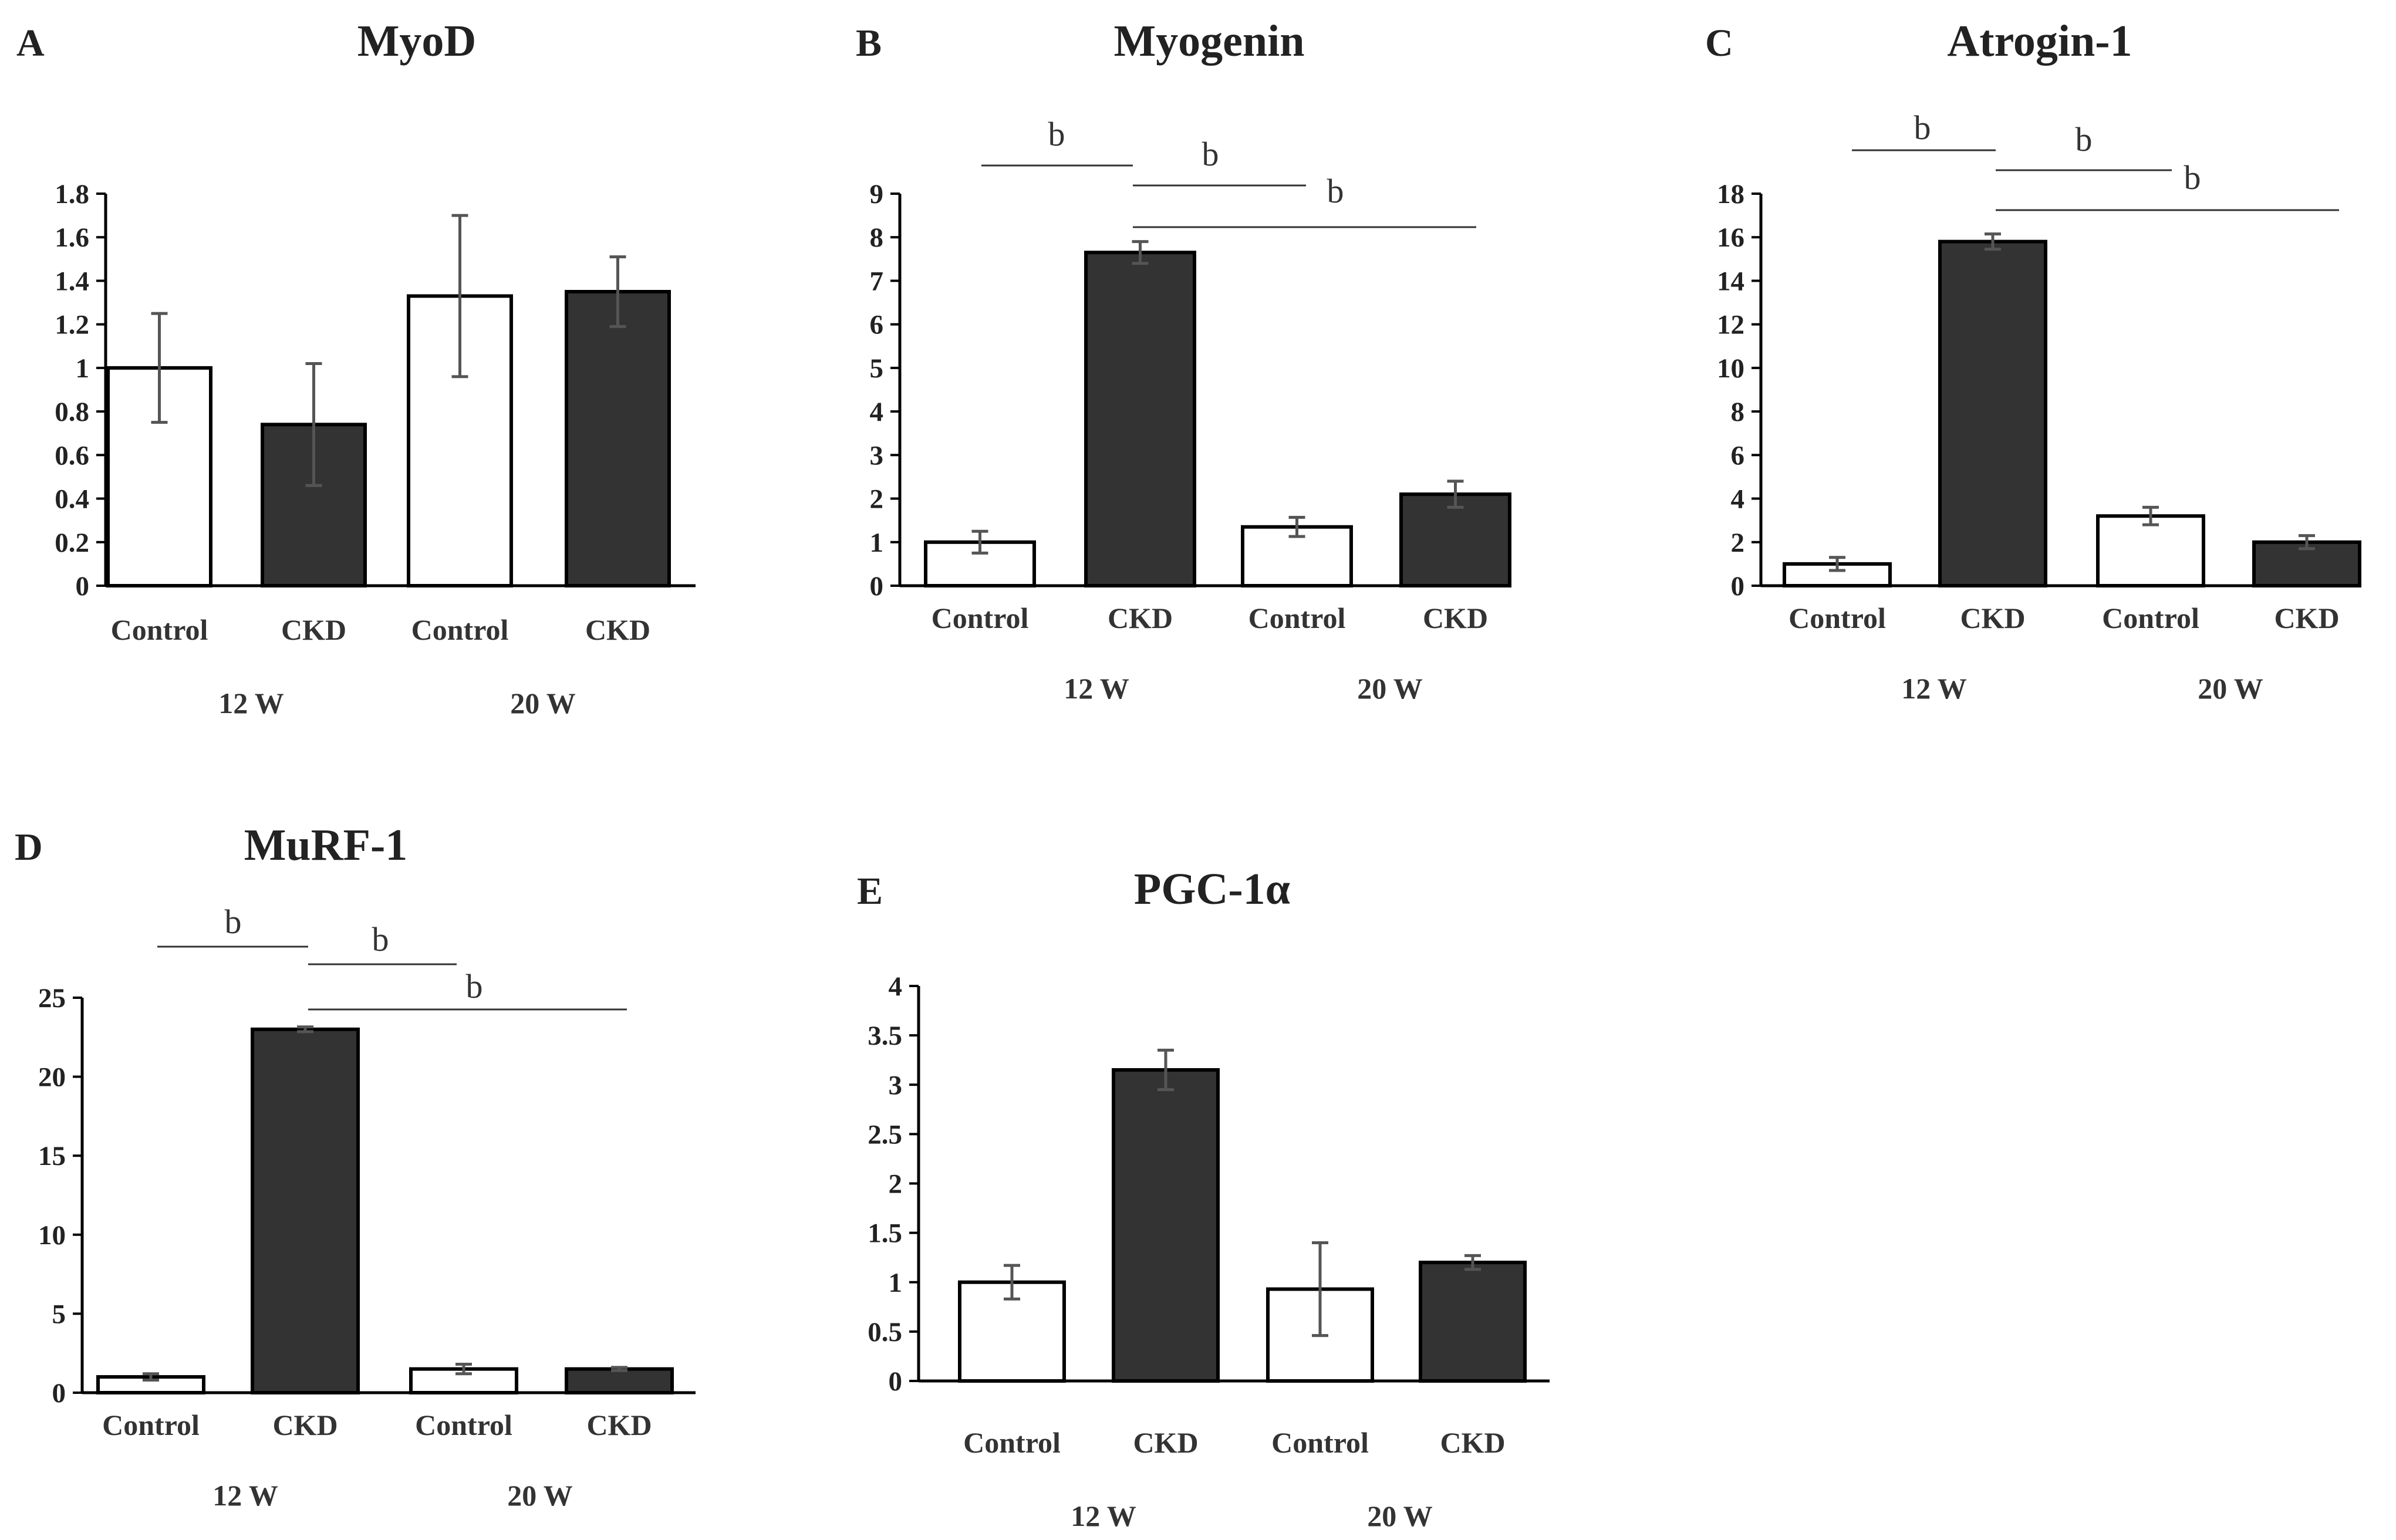  What do you see at coordinates (72, 543) in the screenshot?
I see `y-tick-label: 0.2` at bounding box center [72, 543].